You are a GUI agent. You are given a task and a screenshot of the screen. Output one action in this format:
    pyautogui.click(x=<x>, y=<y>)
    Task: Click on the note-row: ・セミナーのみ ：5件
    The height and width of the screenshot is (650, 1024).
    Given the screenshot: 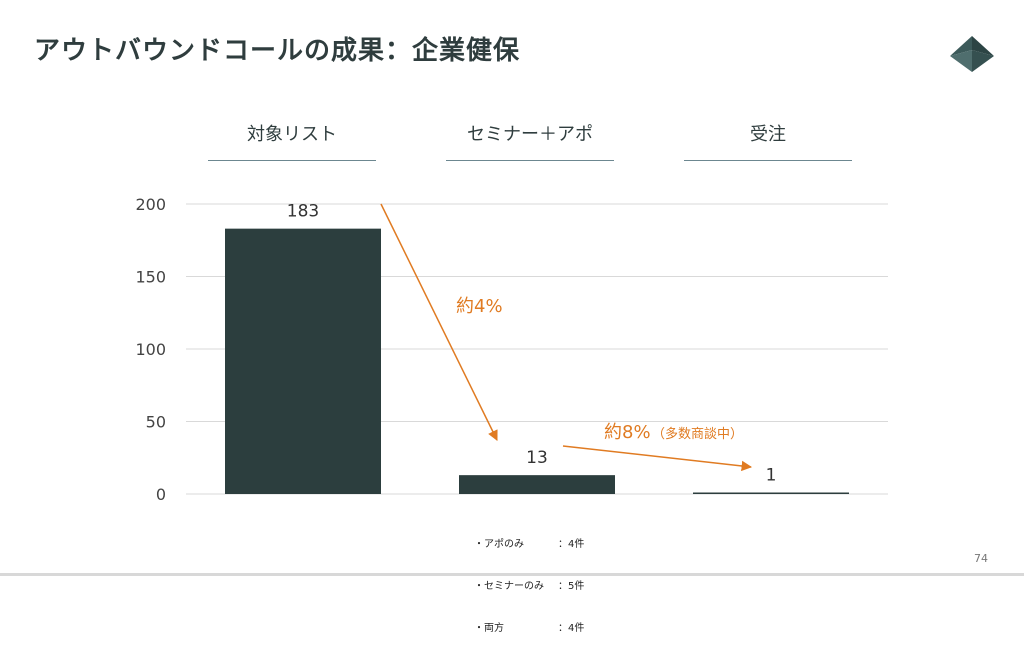 What is the action you would take?
    pyautogui.click(x=529, y=587)
    